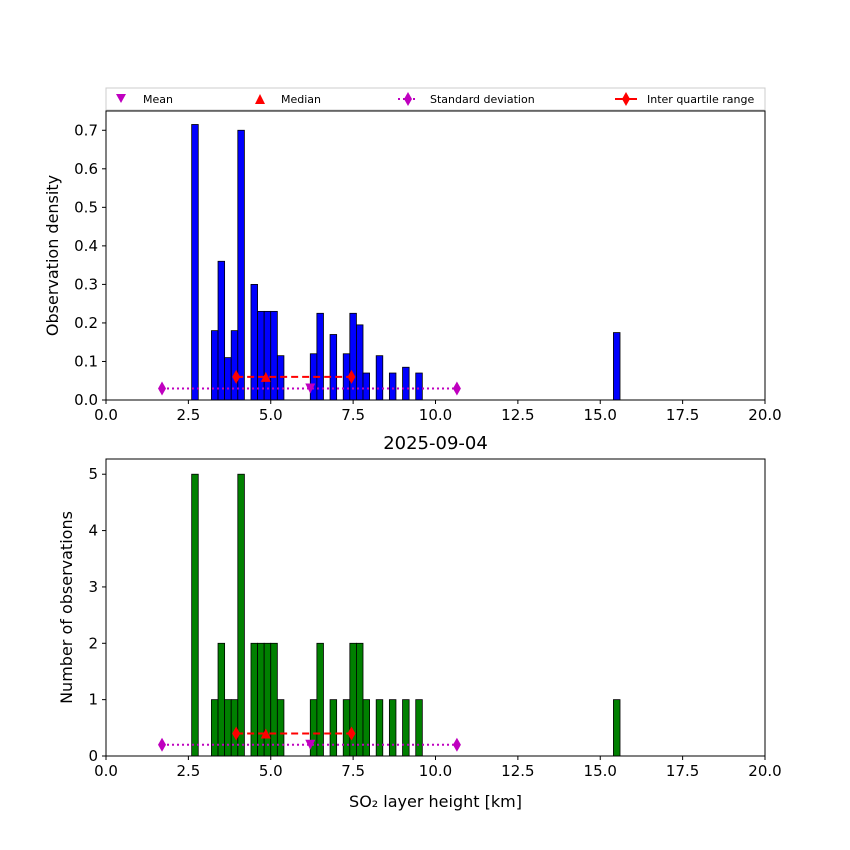  Describe the element at coordinates (93, 531) in the screenshot. I see `y-tick-label: 4` at that location.